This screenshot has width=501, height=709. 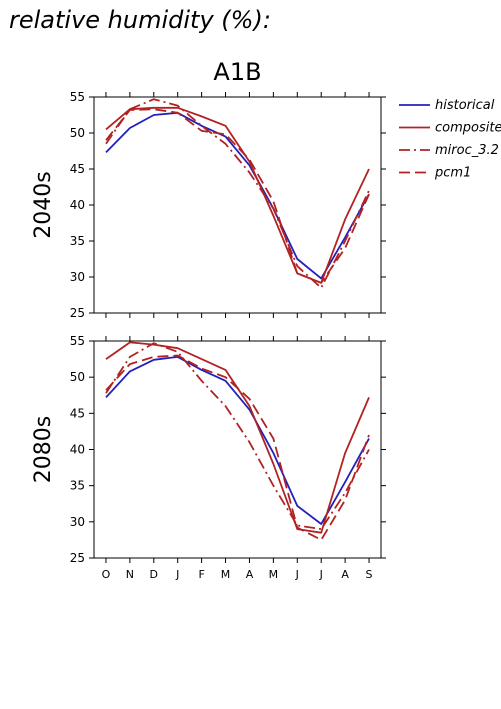 What do you see at coordinates (467, 150) in the screenshot?
I see `legend-label: miroc_3.2` at bounding box center [467, 150].